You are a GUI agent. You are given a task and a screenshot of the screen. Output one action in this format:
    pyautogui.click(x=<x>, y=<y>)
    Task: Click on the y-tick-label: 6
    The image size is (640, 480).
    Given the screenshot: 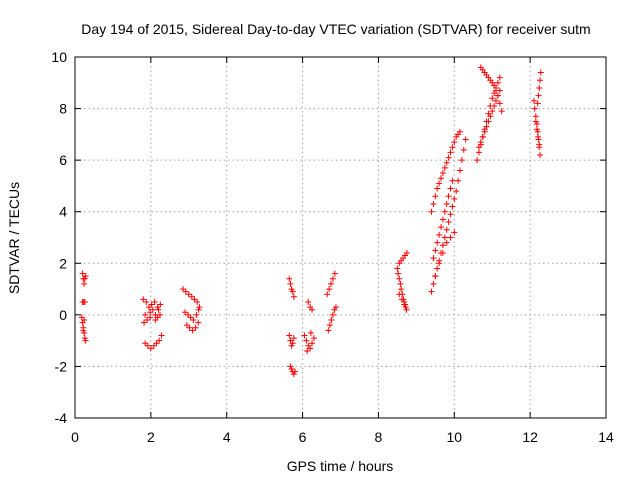 What is the action you would take?
    pyautogui.click(x=63, y=160)
    